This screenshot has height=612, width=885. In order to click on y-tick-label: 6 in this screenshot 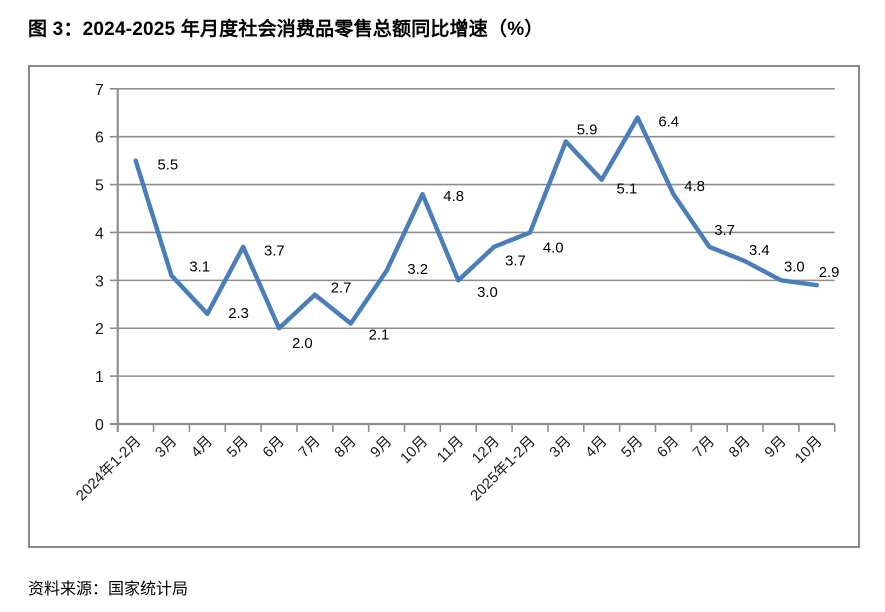, I will do `click(99, 138)`.